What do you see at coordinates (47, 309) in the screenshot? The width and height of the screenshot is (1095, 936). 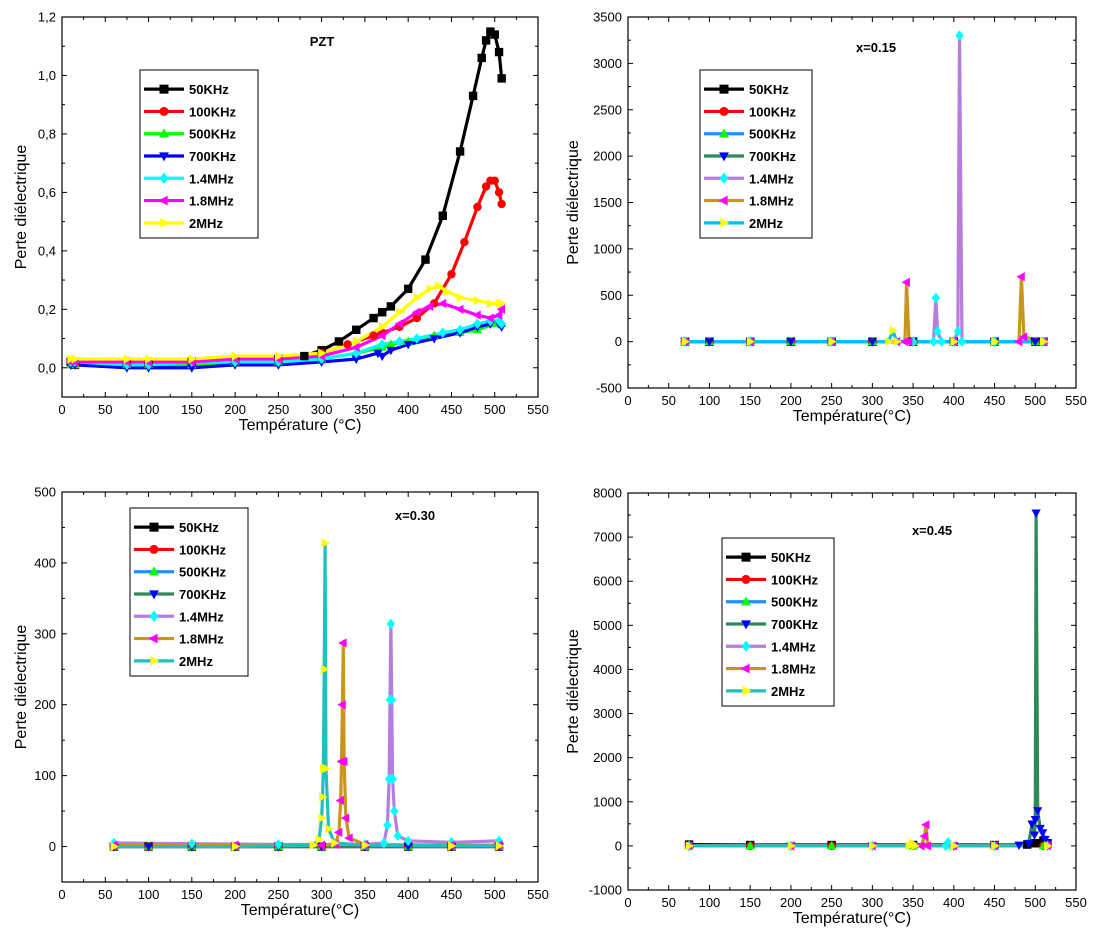 I see `y-tick-label: 0,2` at bounding box center [47, 309].